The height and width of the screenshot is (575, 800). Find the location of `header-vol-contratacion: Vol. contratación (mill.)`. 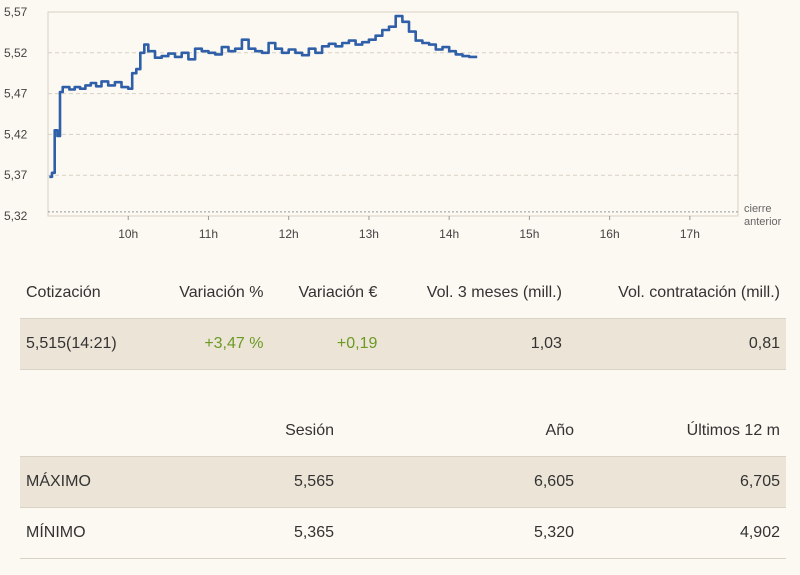

header-vol-contratacion: Vol. contratación (mill.) is located at coordinates (676, 293).